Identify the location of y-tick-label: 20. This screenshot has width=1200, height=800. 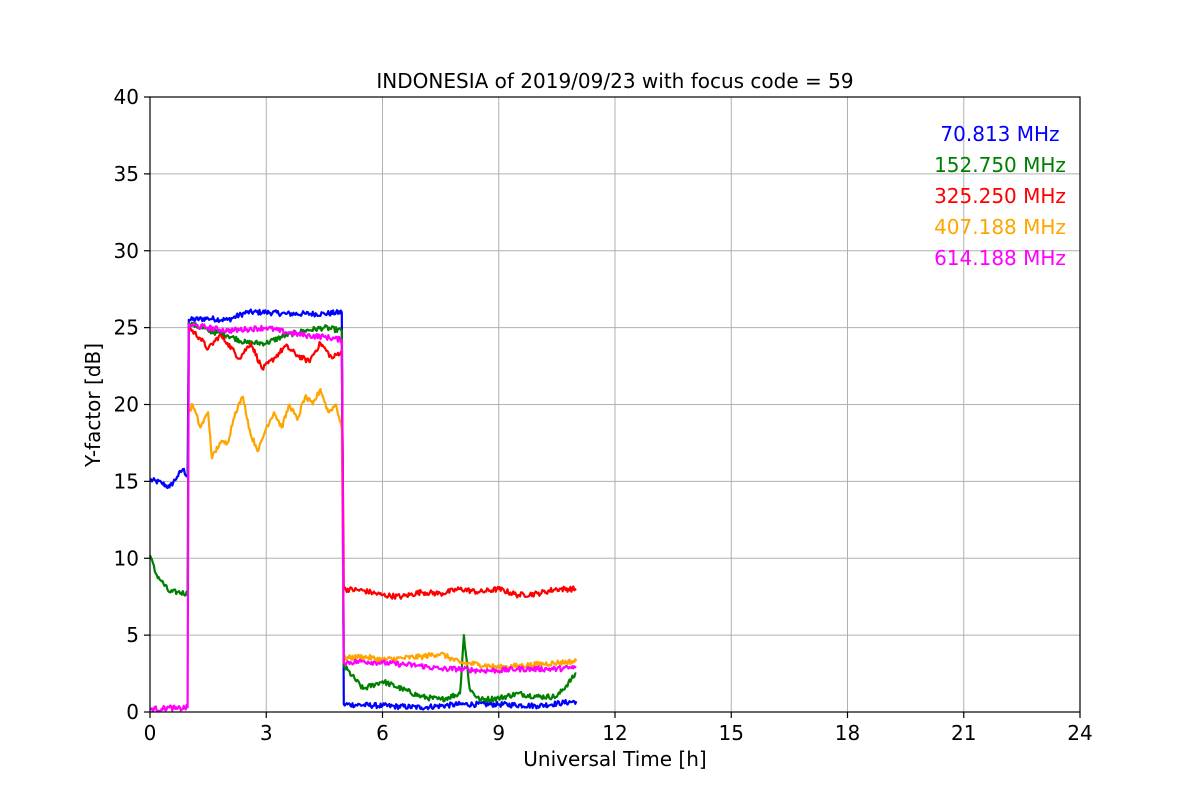
(126, 405).